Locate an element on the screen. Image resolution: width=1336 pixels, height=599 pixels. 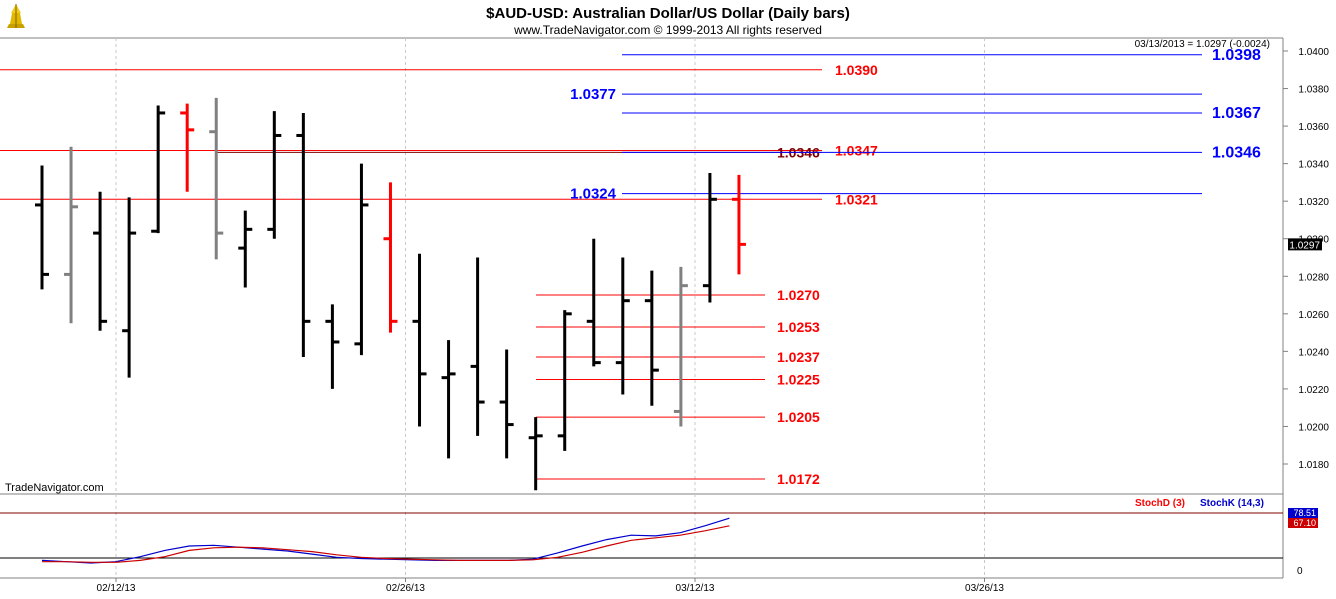
date-tick-label: 02/12/13 is located at coordinates (116, 588).